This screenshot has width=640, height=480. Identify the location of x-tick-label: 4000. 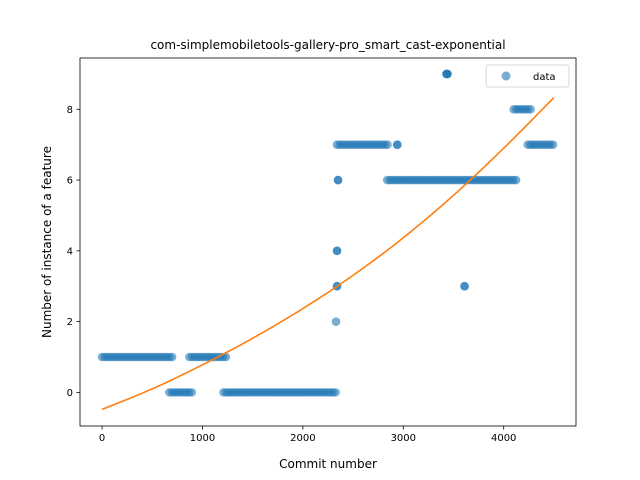
(503, 438).